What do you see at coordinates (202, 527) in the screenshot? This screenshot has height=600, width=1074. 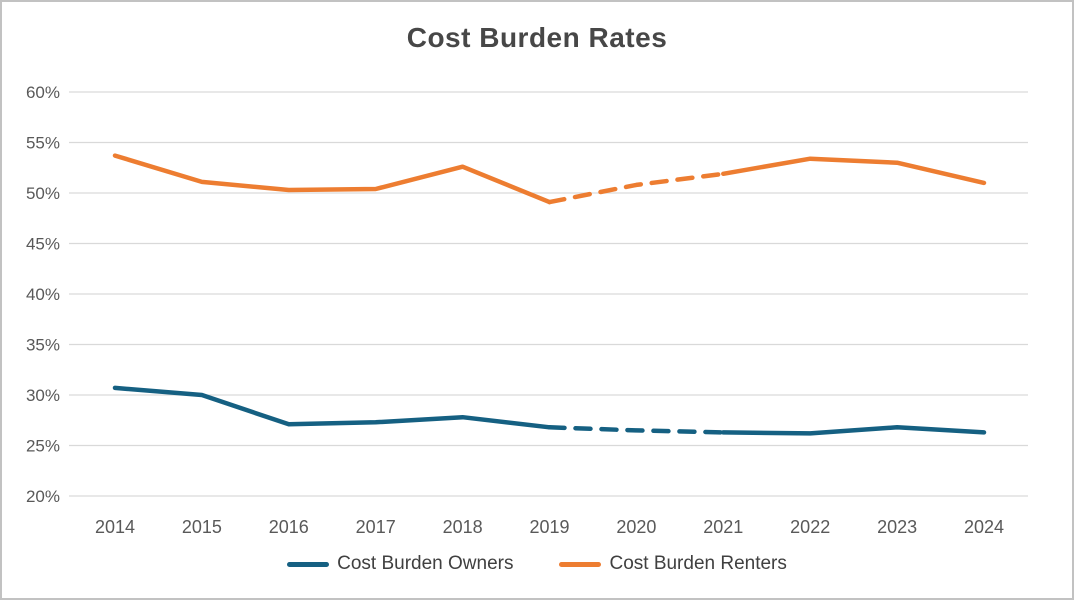 I see `svg-text: 2015` at bounding box center [202, 527].